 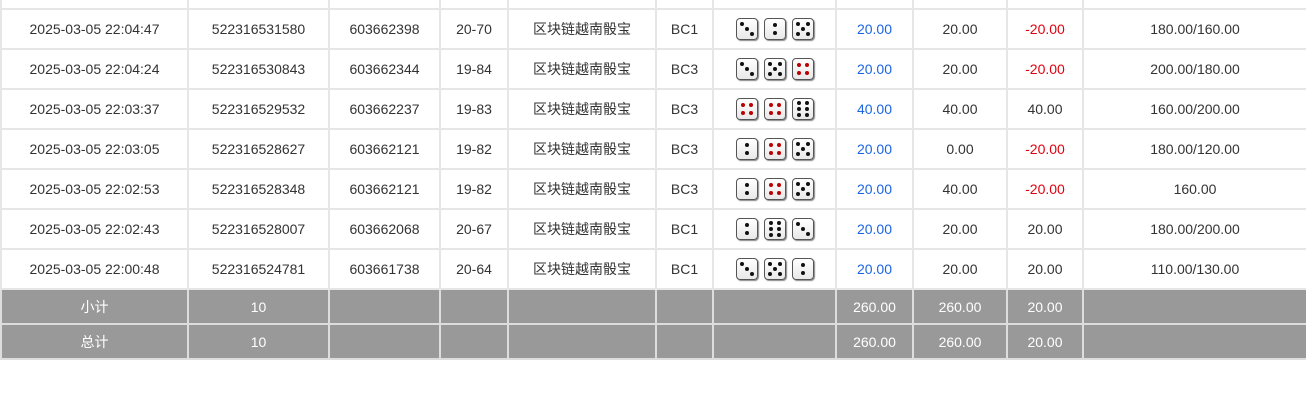 What do you see at coordinates (258, 29) in the screenshot?
I see `cell-id: 522316531580` at bounding box center [258, 29].